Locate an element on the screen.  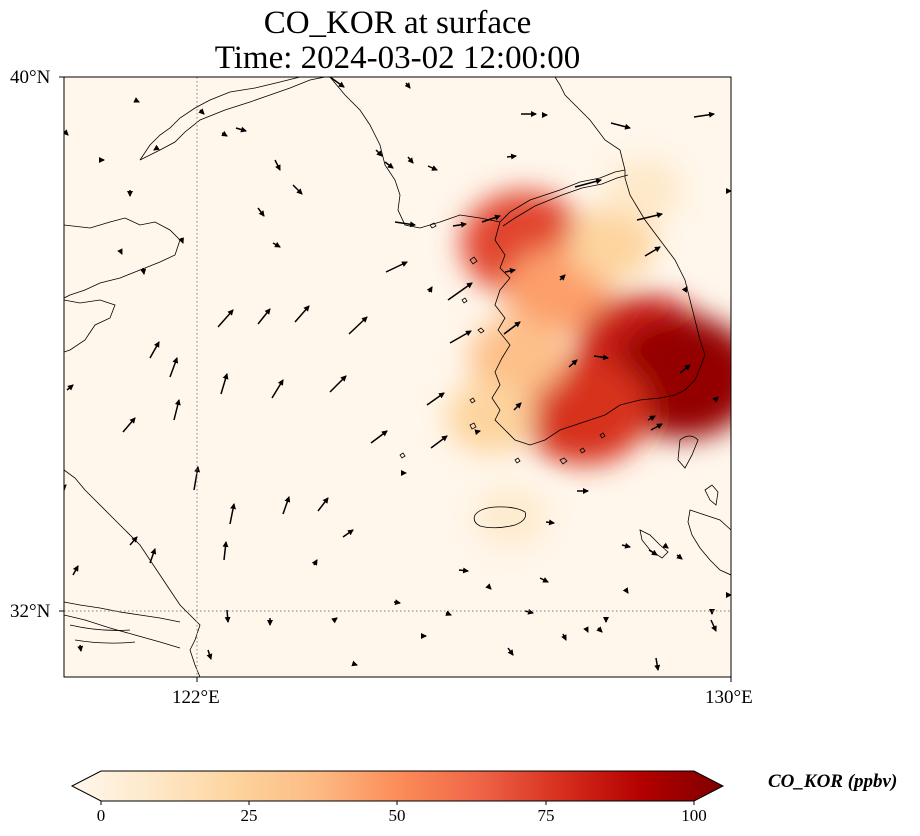
title-line2: Time: 2024-03-02 12:00:00 is located at coordinates (397, 58).